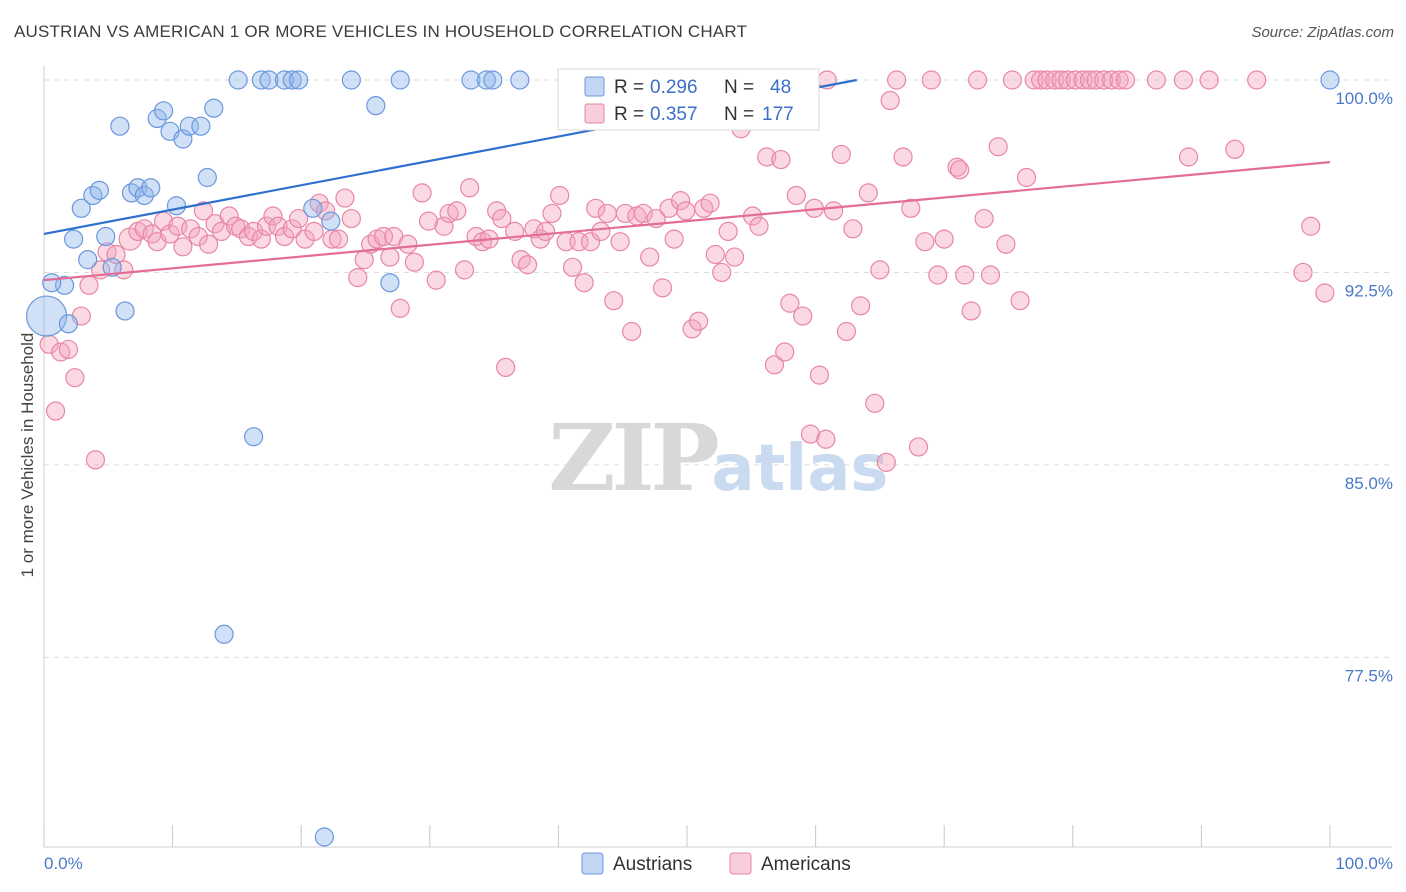 Image resolution: width=1406 pixels, height=892 pixels. I want to click on legend-n-value-austrians: 48, so click(780, 87).